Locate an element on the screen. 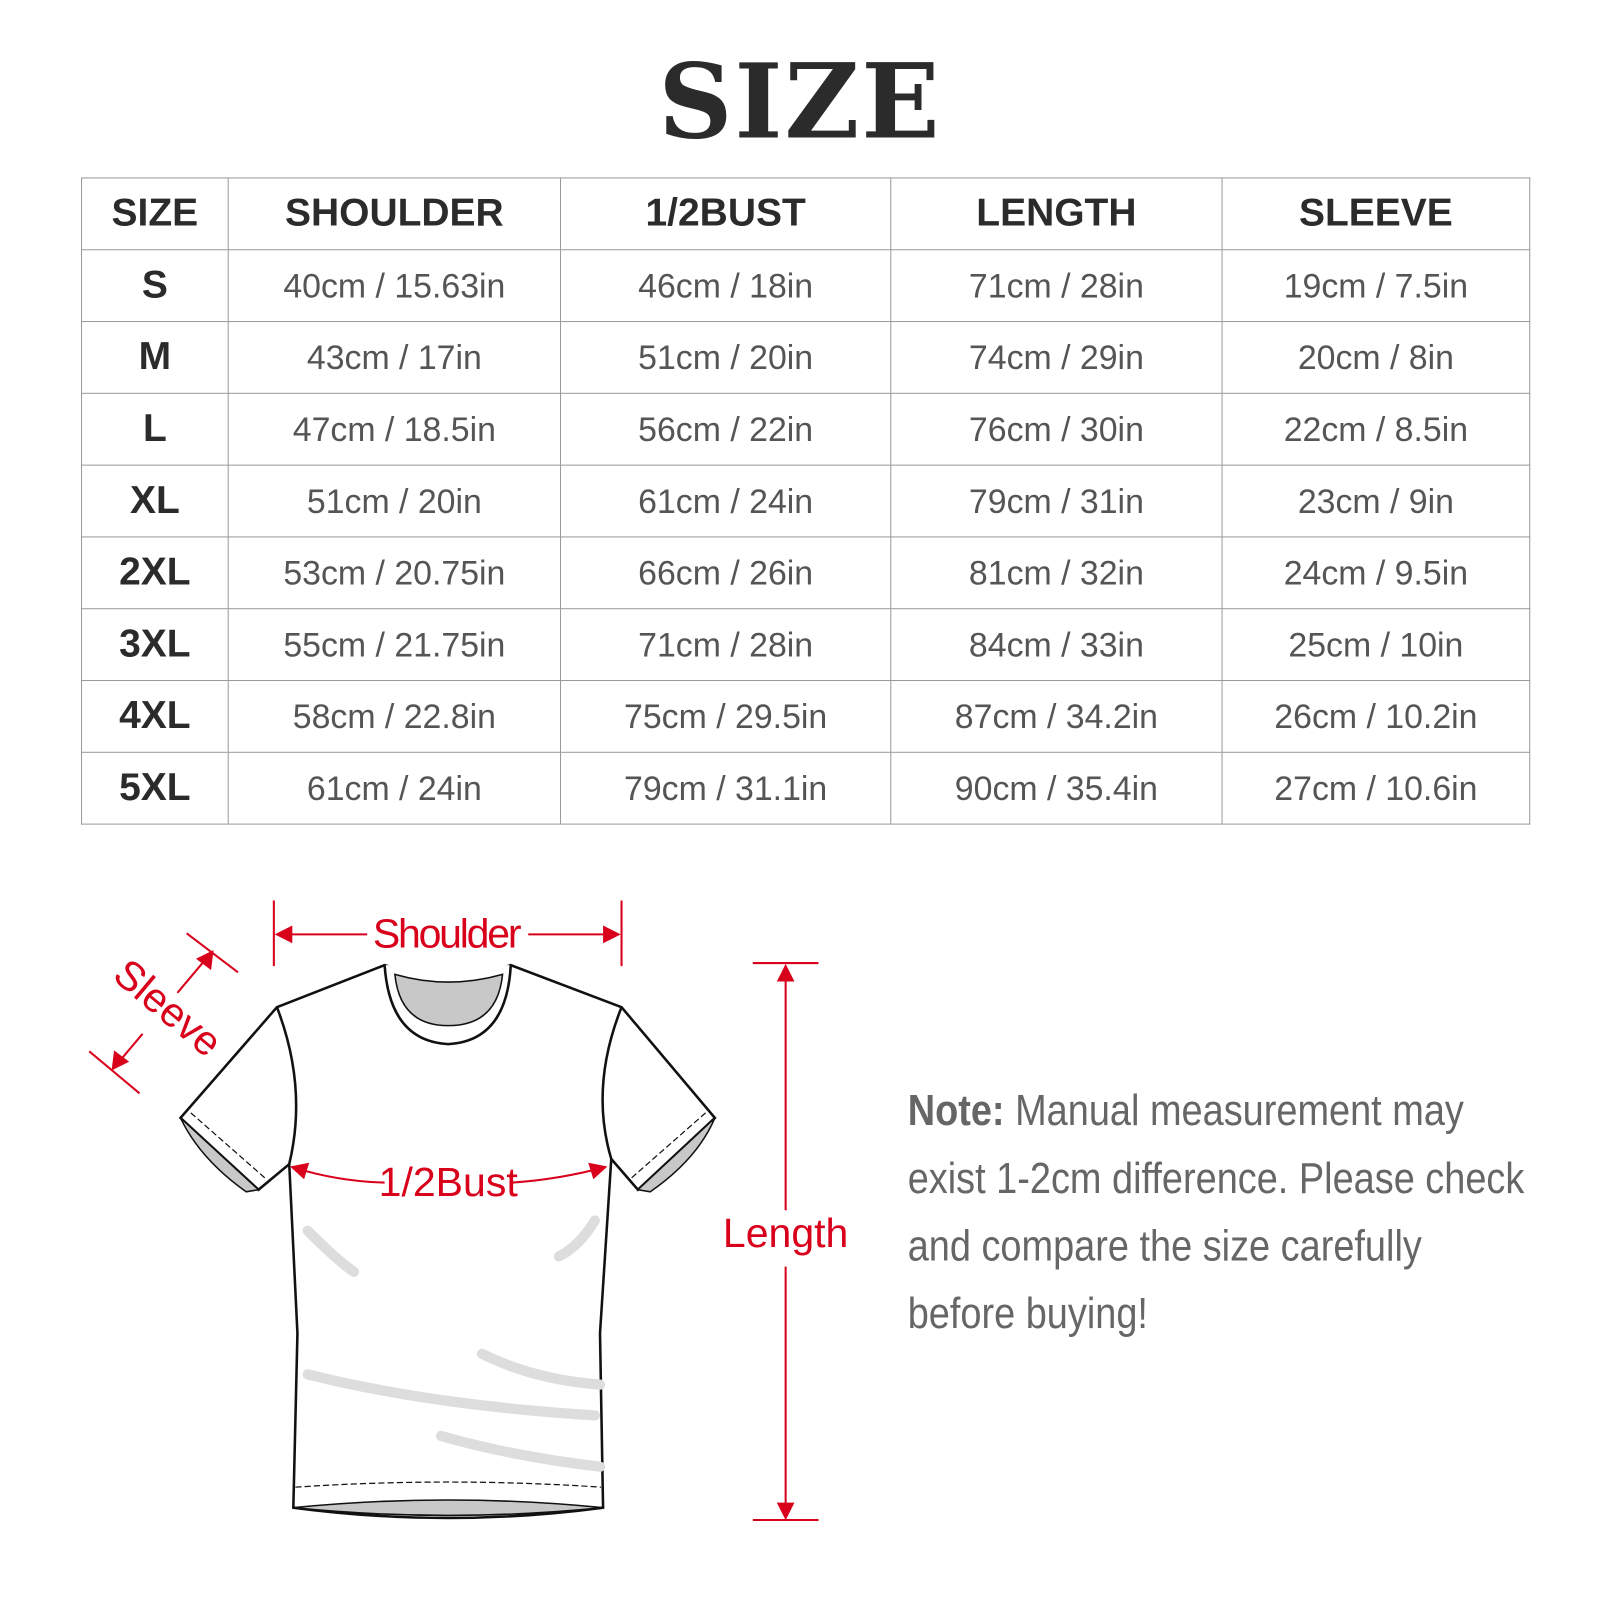 The image size is (1600, 1600). bust-cell: 75cm / 29.5in is located at coordinates (725, 716).